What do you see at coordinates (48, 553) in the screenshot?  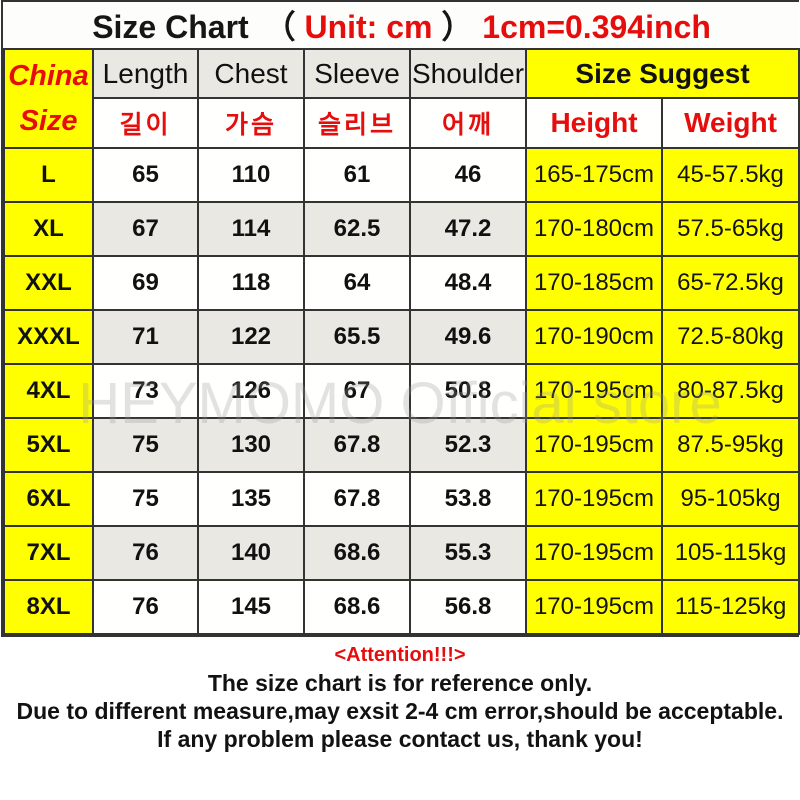 I see `cell-size: 7XL` at bounding box center [48, 553].